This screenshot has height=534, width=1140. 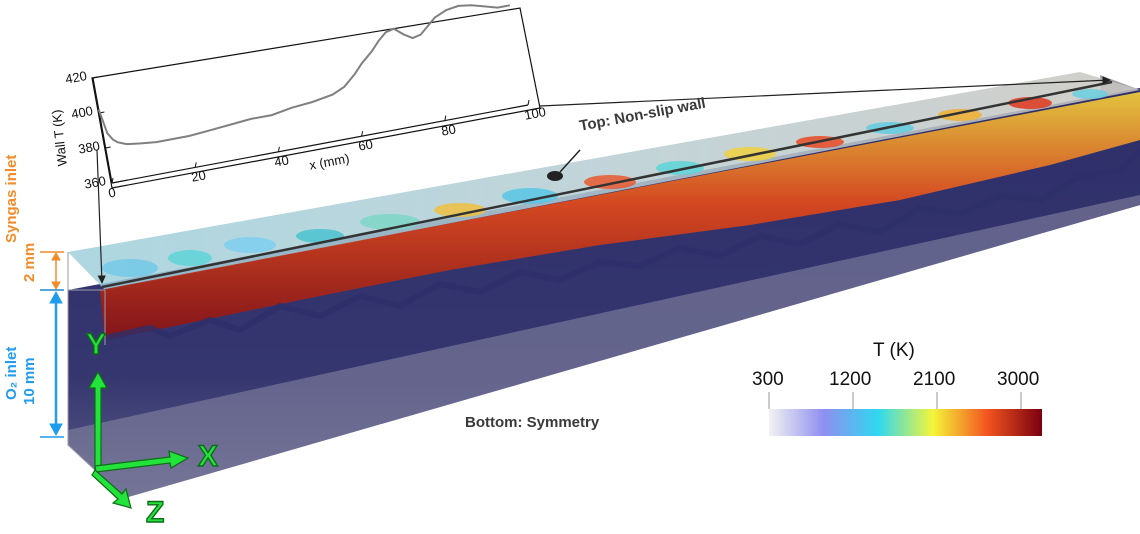 What do you see at coordinates (320, 144) in the screenshot?
I see `inset-x-axis` at bounding box center [320, 144].